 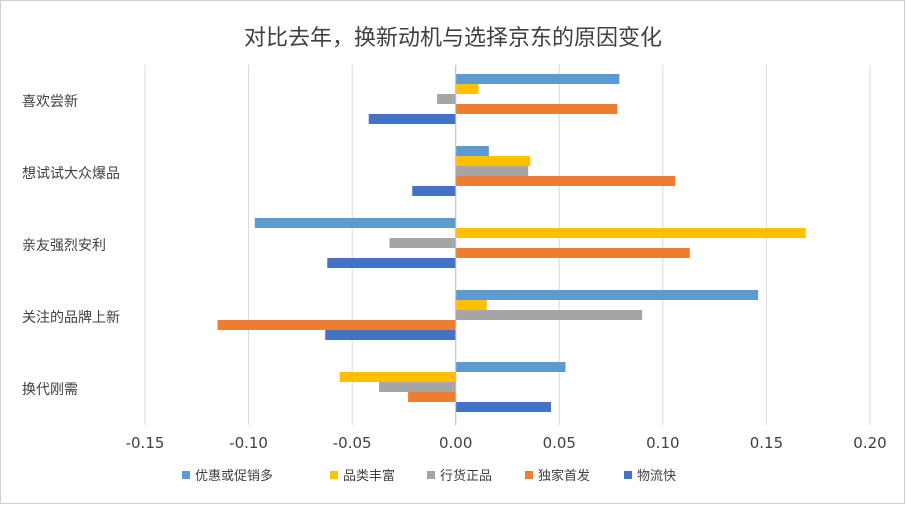 I want to click on legend-label: 品类丰富, so click(x=369, y=476).